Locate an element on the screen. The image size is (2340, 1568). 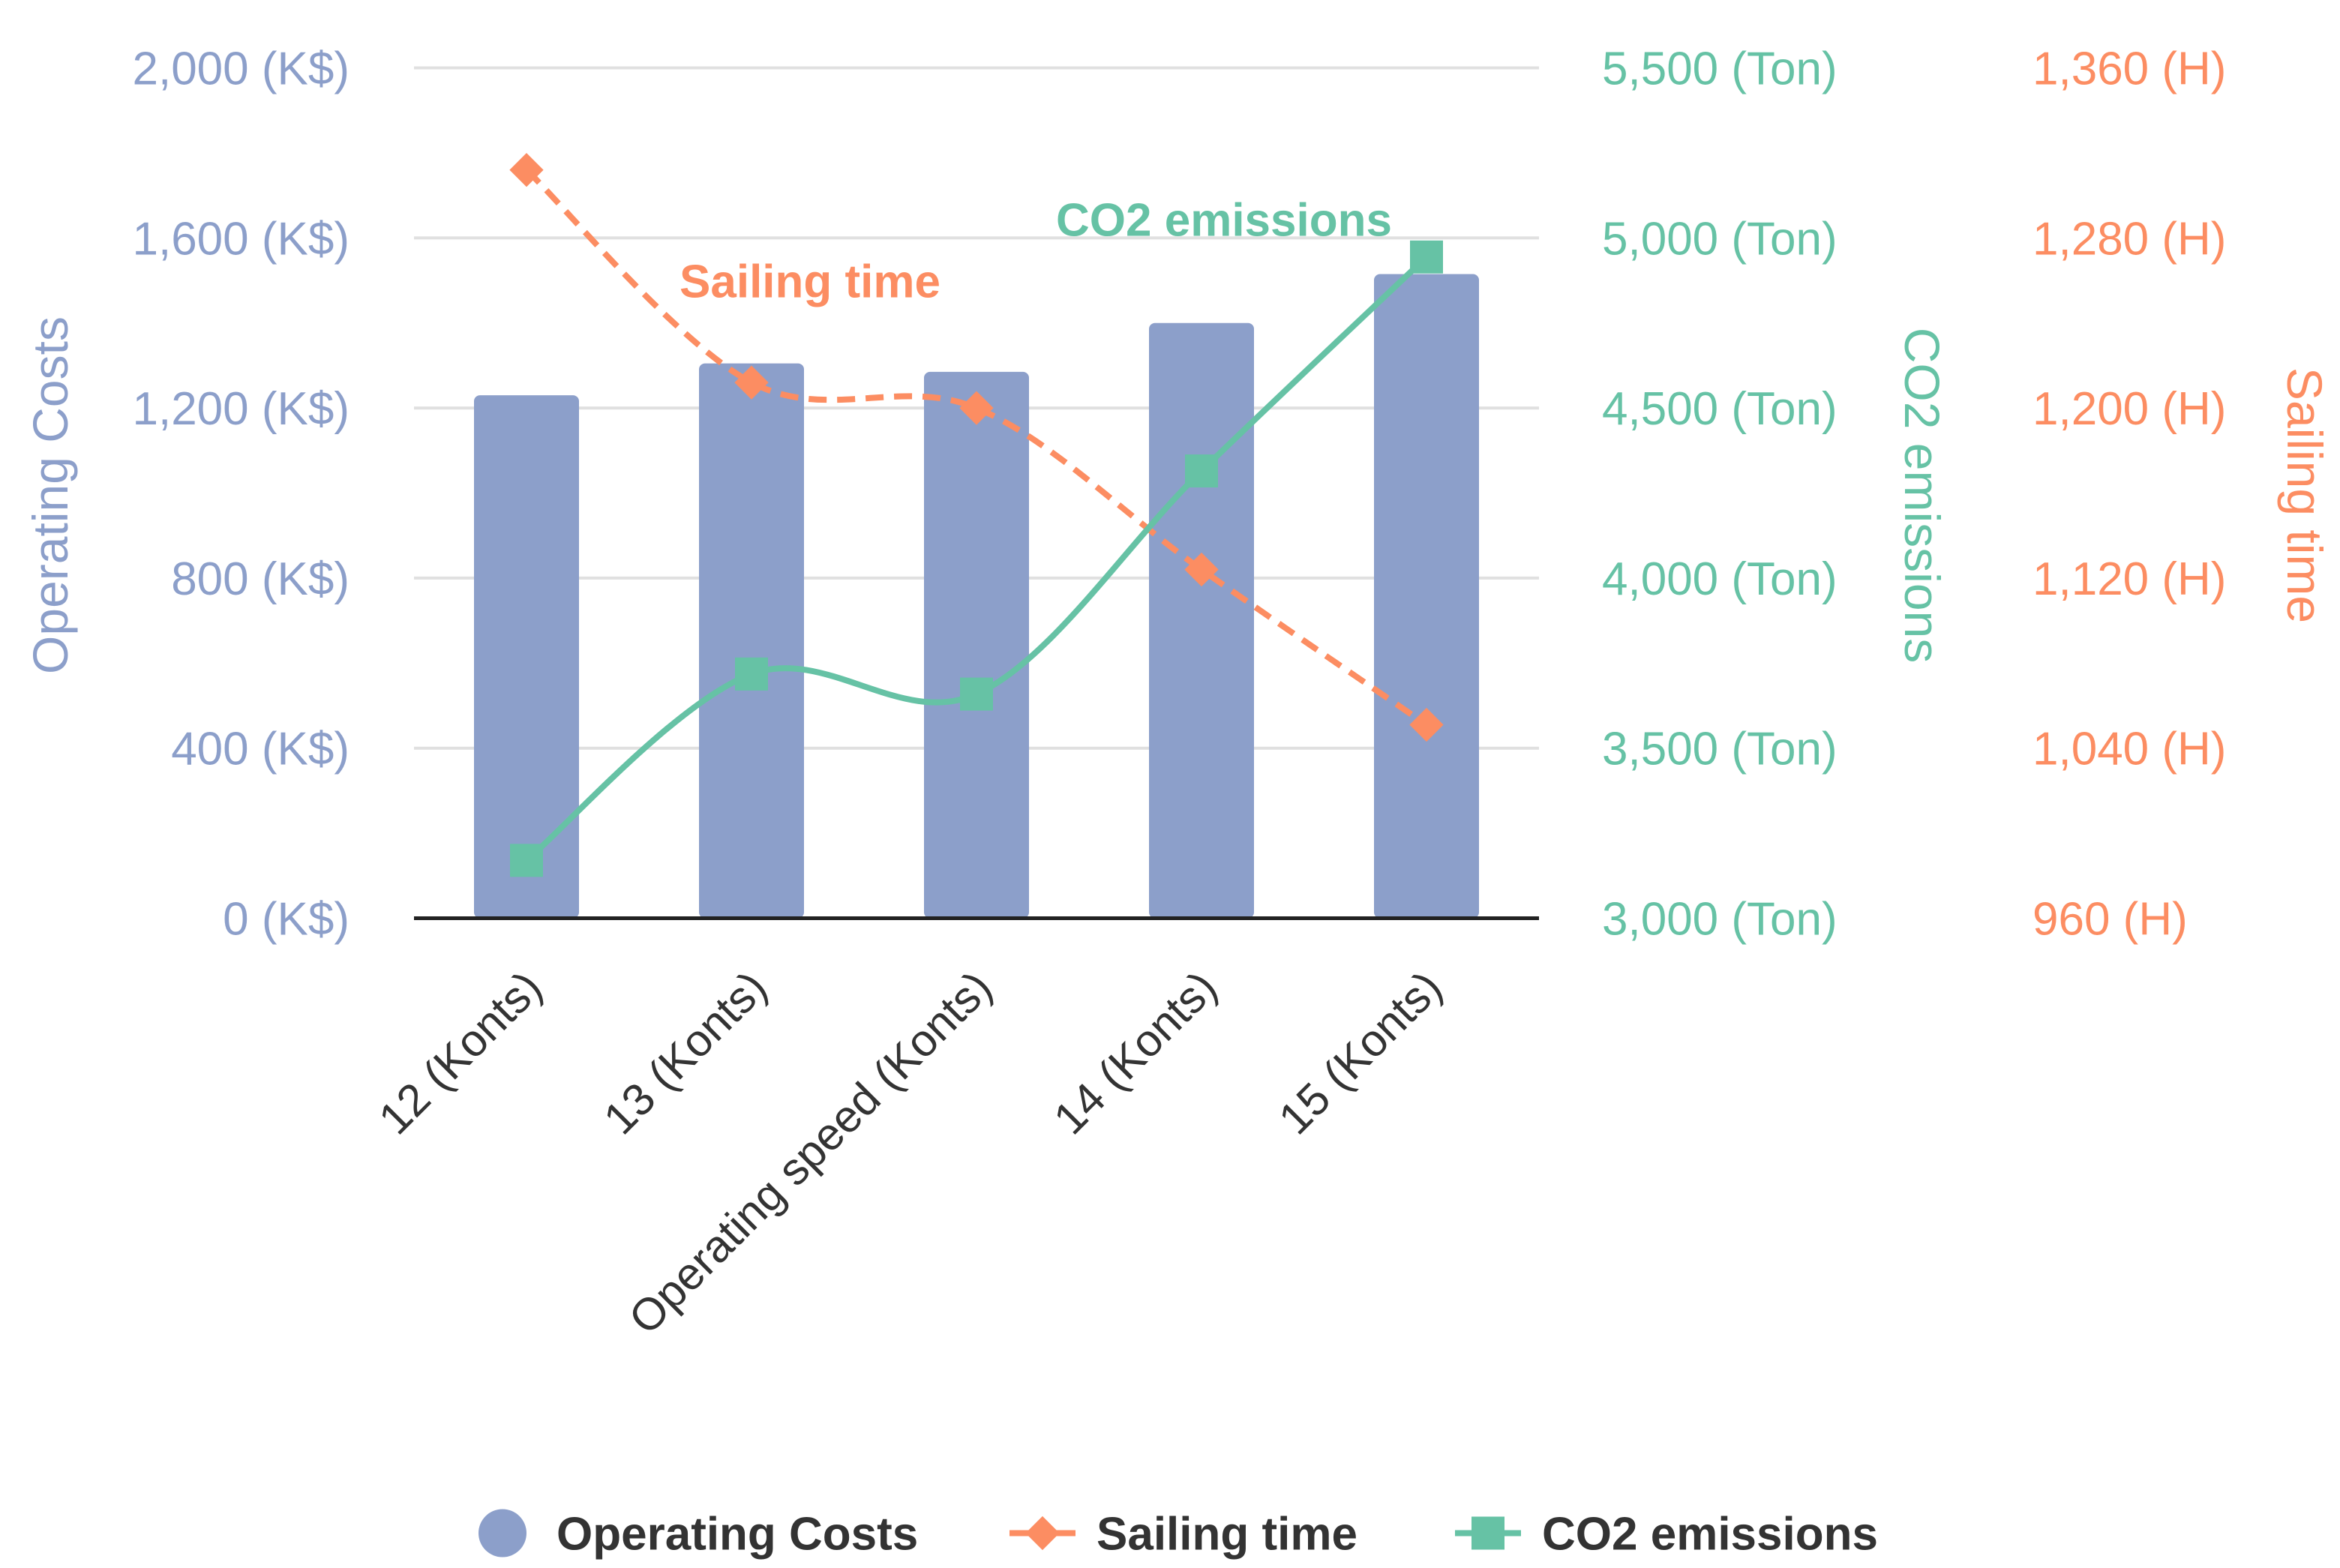
x-tick-label: 15 (Konts) is located at coordinates (1360, 1052).